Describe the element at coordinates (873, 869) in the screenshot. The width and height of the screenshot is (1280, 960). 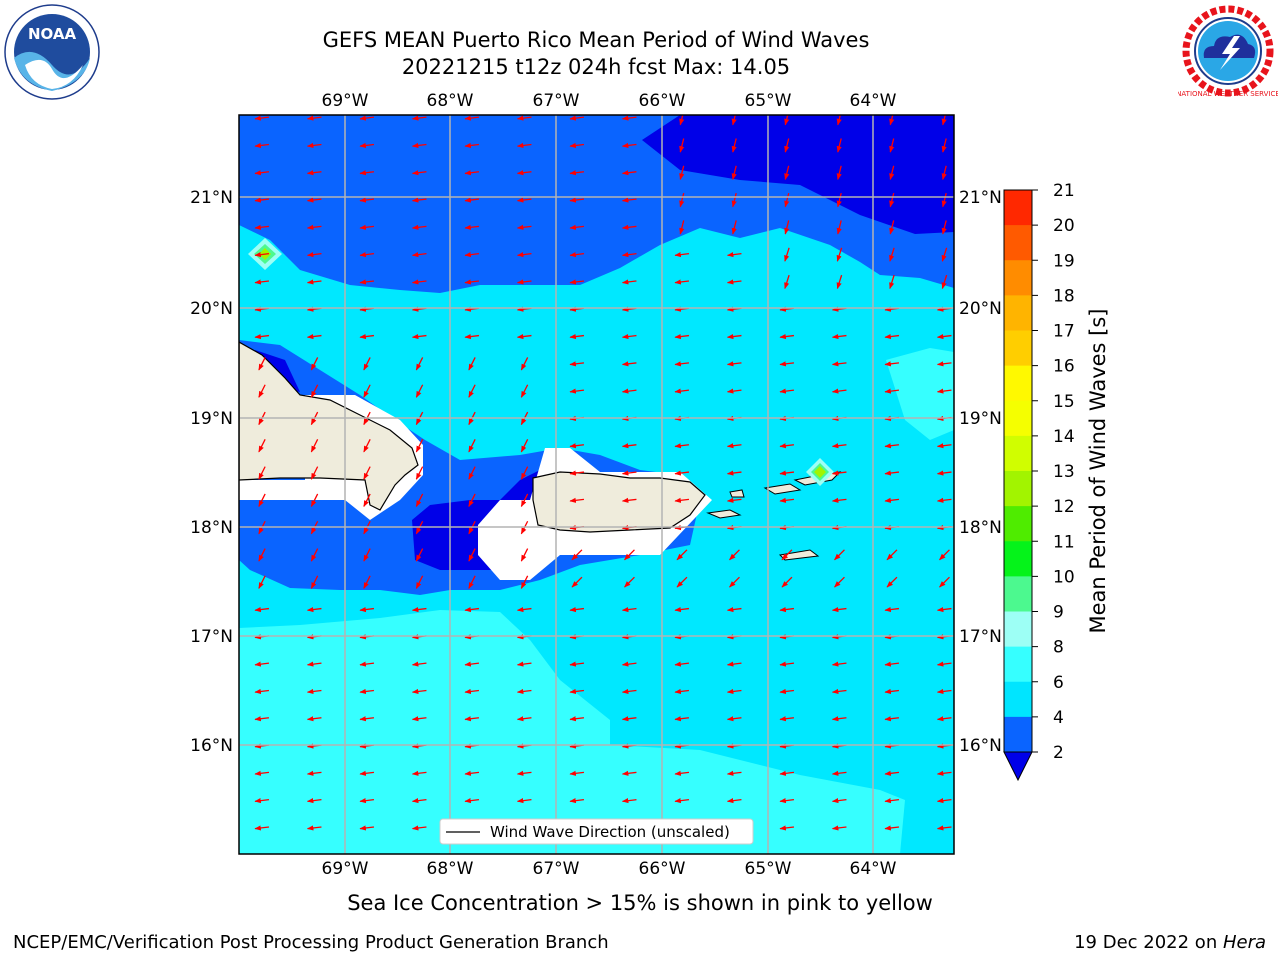
I see `svg-text: 64°W` at that location.